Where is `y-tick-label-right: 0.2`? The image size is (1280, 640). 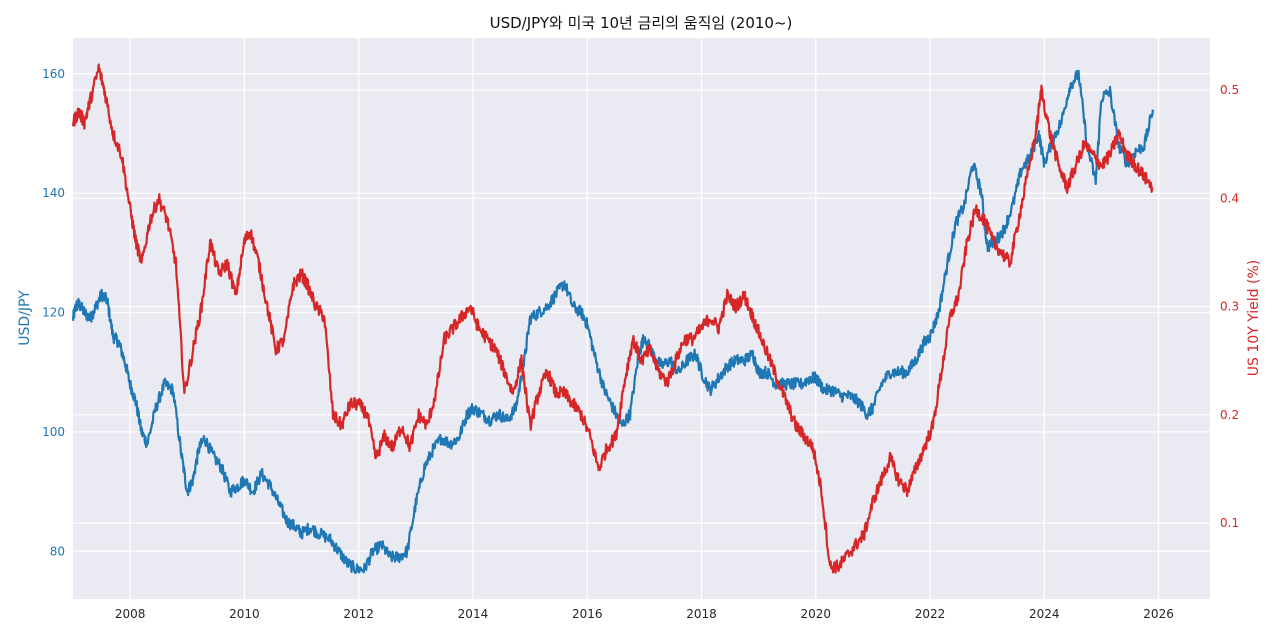 y-tick-label-right: 0.2 is located at coordinates (1229, 415).